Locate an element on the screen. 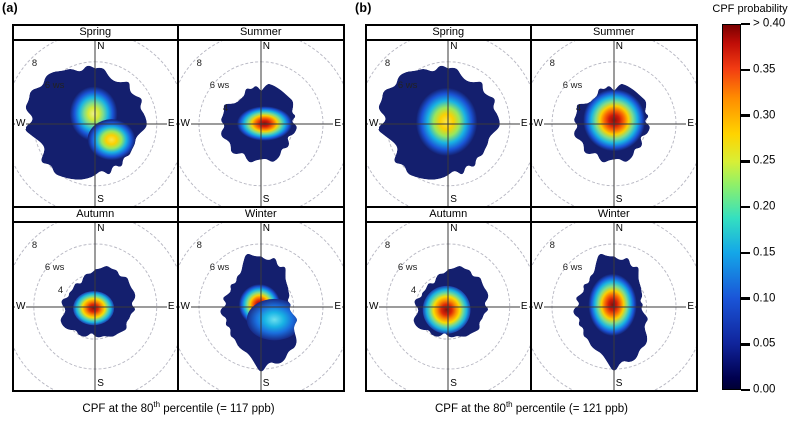  colorbar-tick-label: 0.05 is located at coordinates (764, 343).